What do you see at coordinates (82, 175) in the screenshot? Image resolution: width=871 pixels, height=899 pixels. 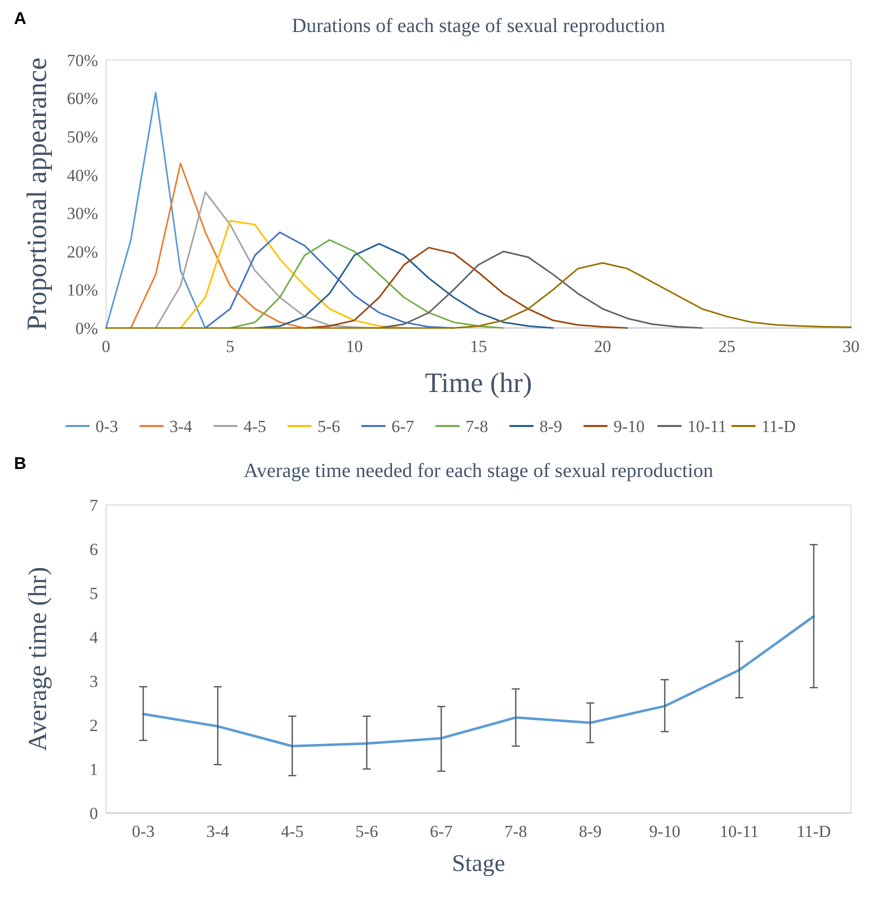 I see `y-tick-label: 40%` at bounding box center [82, 175].